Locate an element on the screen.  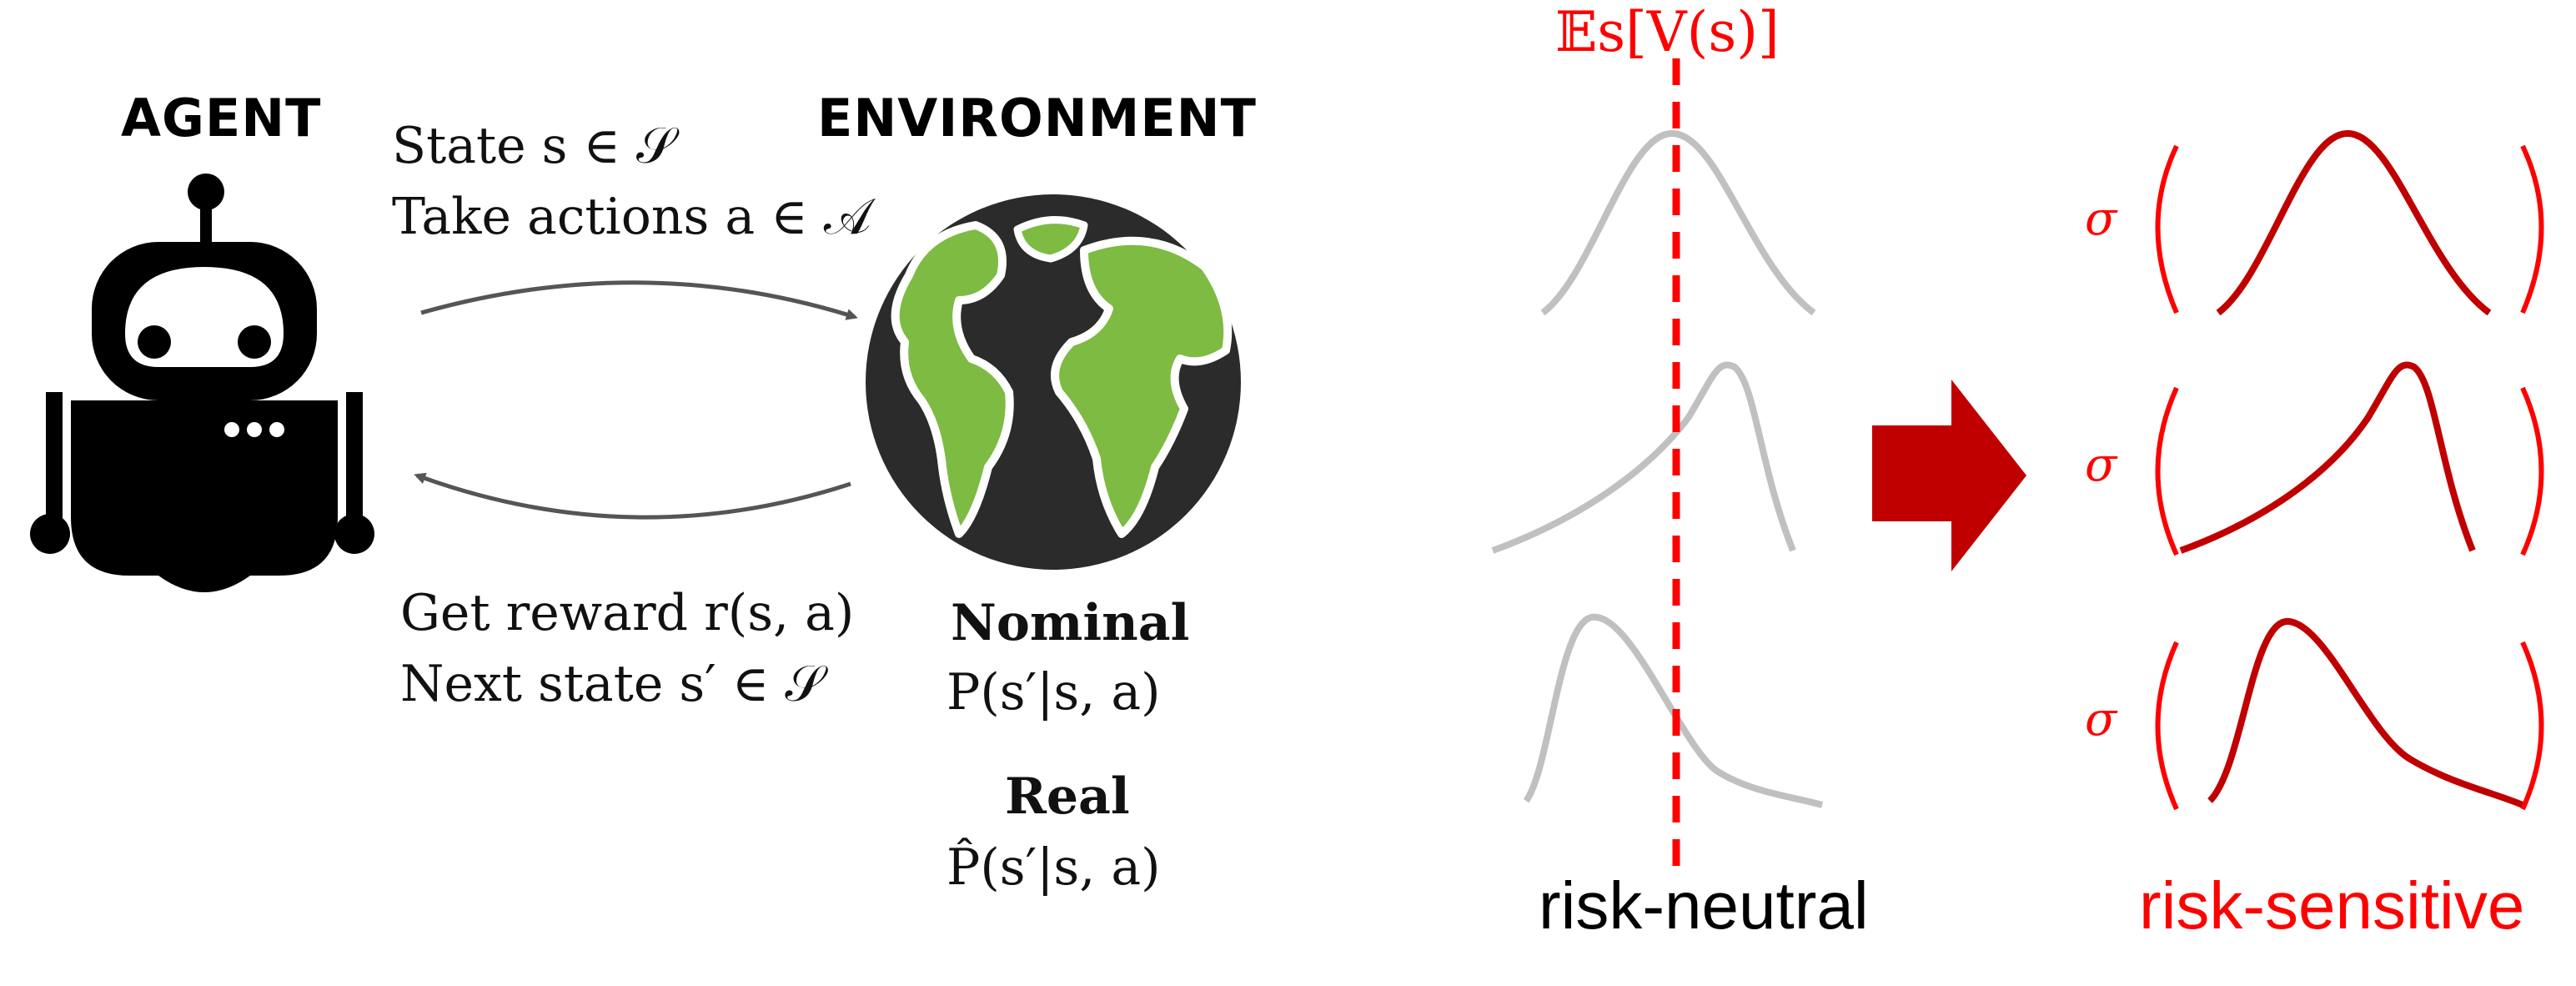
backward-arrow is located at coordinates (632, 496).